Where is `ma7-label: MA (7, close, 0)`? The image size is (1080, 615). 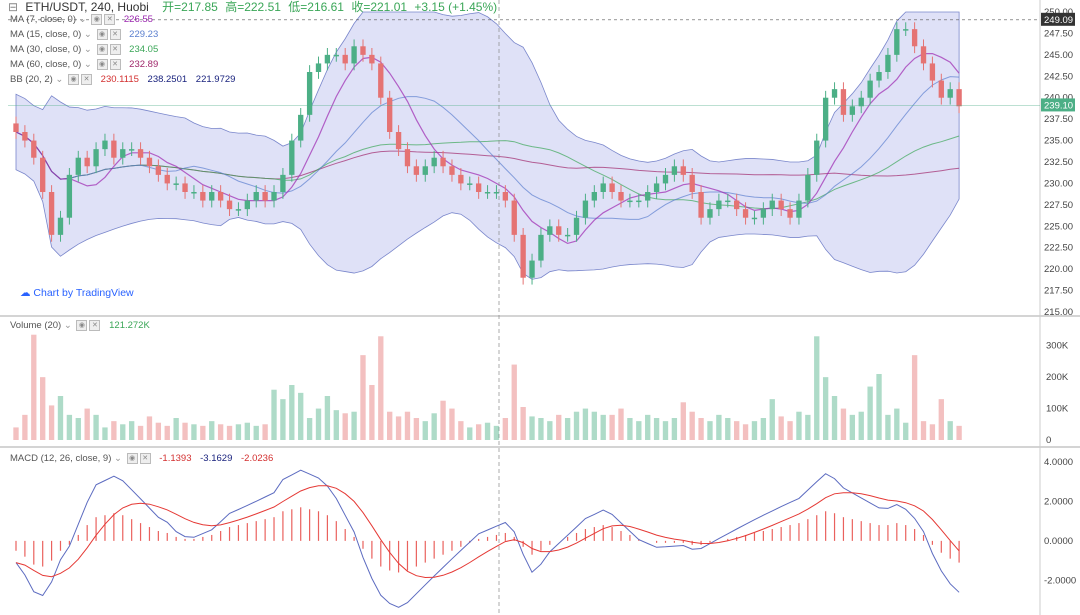
ma7-label: MA (7, close, 0) is located at coordinates (43, 20).